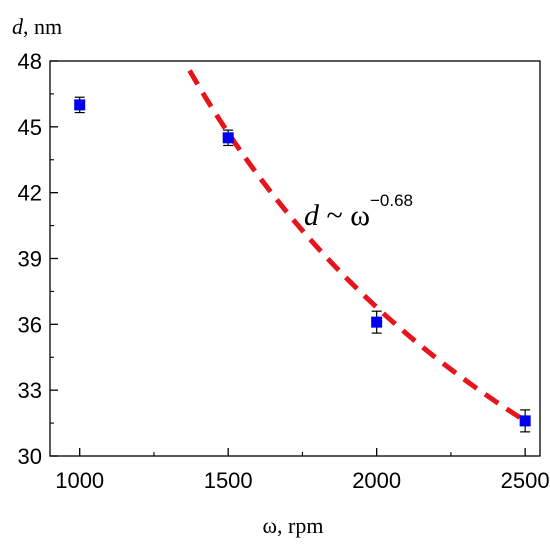 The image size is (550, 549). What do you see at coordinates (300, 525) in the screenshot?
I see `x-axis-title-unit: , rpm` at bounding box center [300, 525].